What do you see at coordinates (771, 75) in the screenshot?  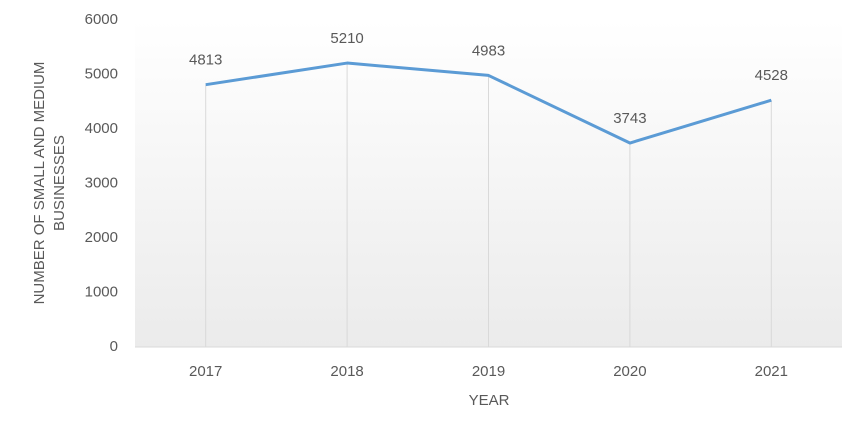 I see `data-label: 4528` at bounding box center [771, 75].